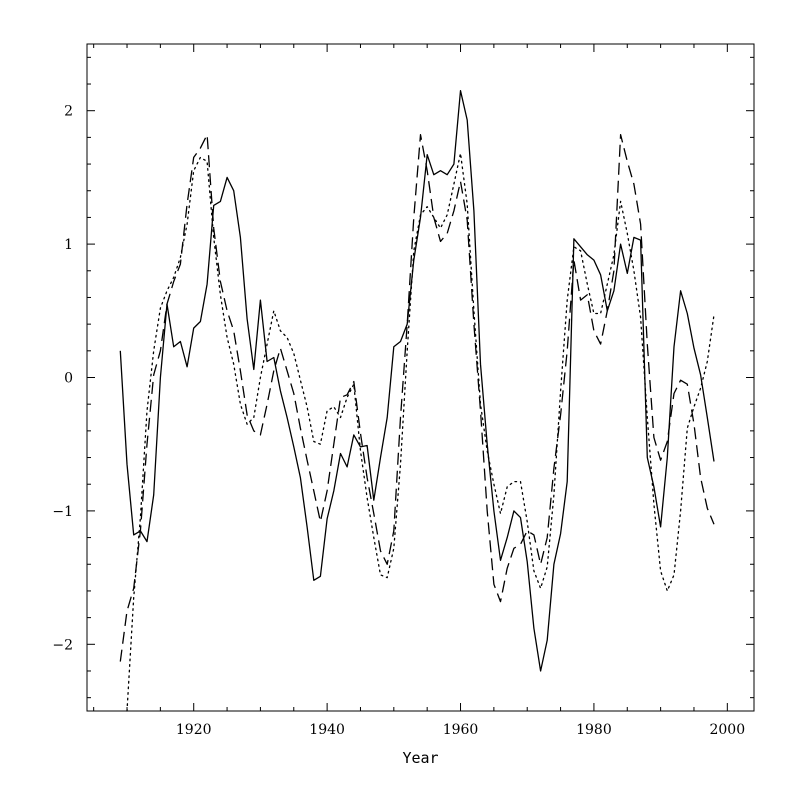  I want to click on x-tick-label: 1920, so click(194, 730).